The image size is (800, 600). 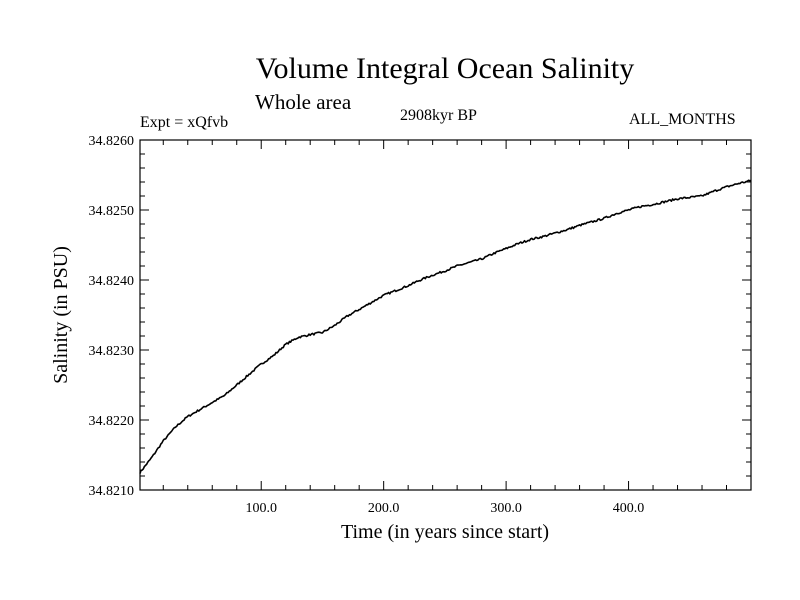 What do you see at coordinates (445, 532) in the screenshot?
I see `x-axis-label: Time (in years since start)` at bounding box center [445, 532].